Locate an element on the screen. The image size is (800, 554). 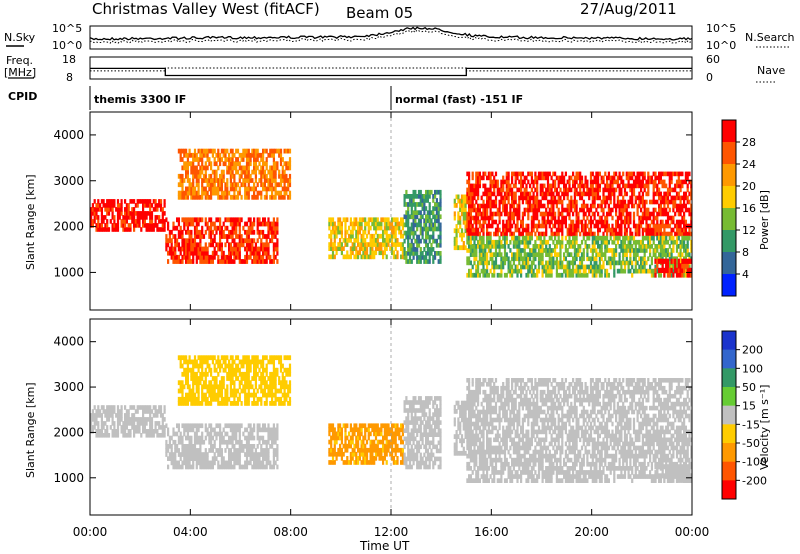
cpid-entries: themis 3300 IF normal (fast) -151 IF is located at coordinates (306, 98).